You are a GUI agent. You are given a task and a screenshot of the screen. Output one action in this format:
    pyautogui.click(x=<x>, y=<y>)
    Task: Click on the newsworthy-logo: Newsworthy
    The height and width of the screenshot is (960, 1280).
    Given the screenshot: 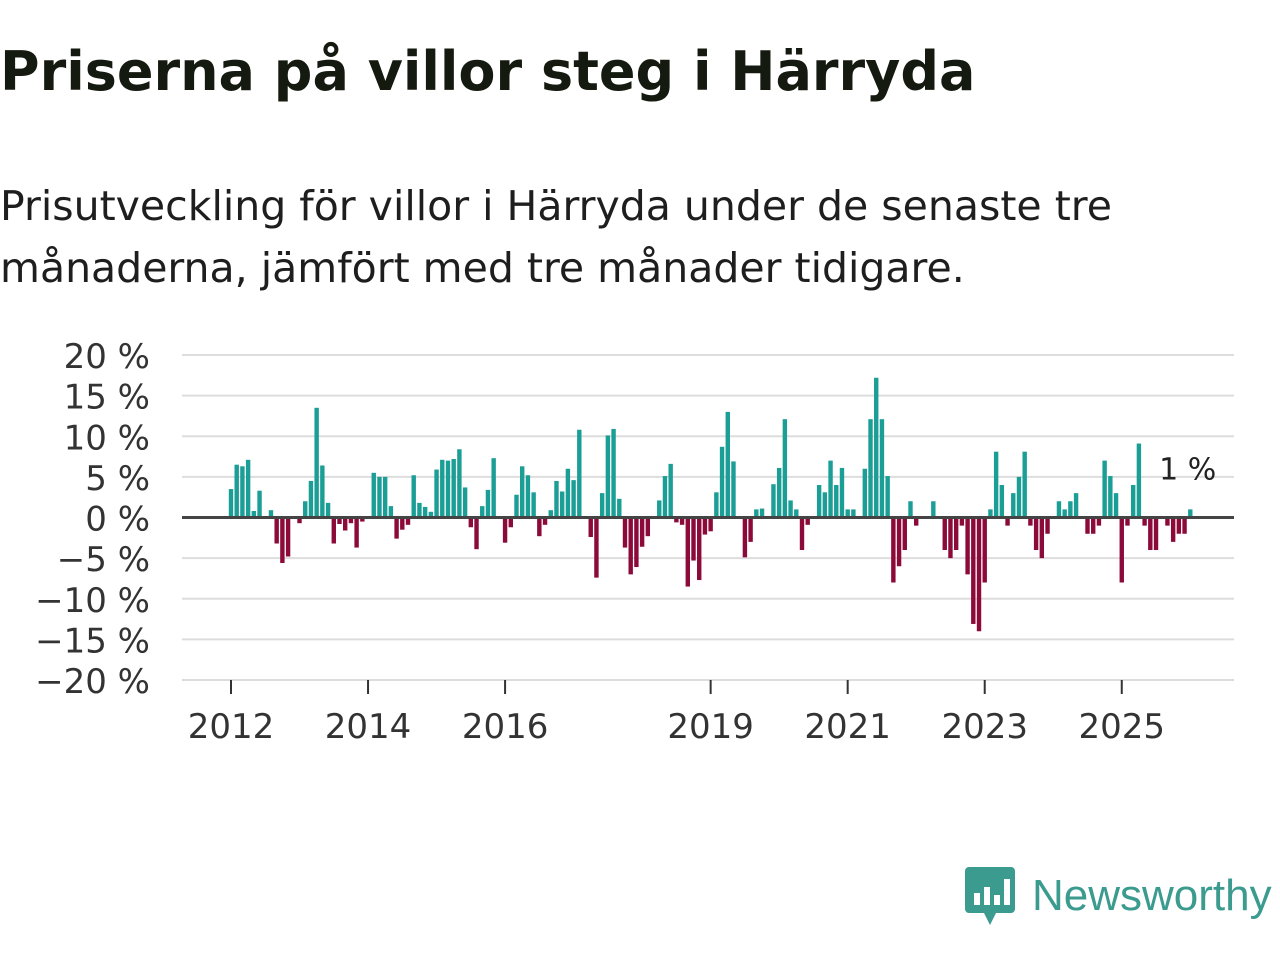 What is the action you would take?
    pyautogui.click(x=1118, y=896)
    